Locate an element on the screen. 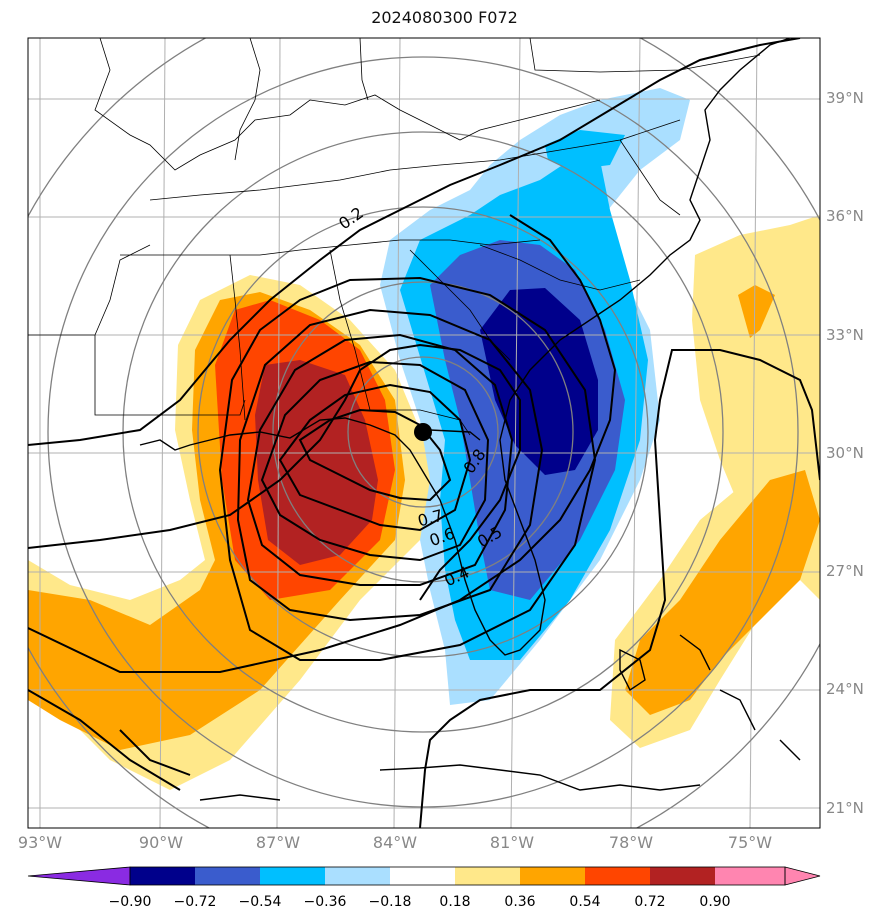 This screenshot has height=924, width=889. colorbar is located at coordinates (424, 876).